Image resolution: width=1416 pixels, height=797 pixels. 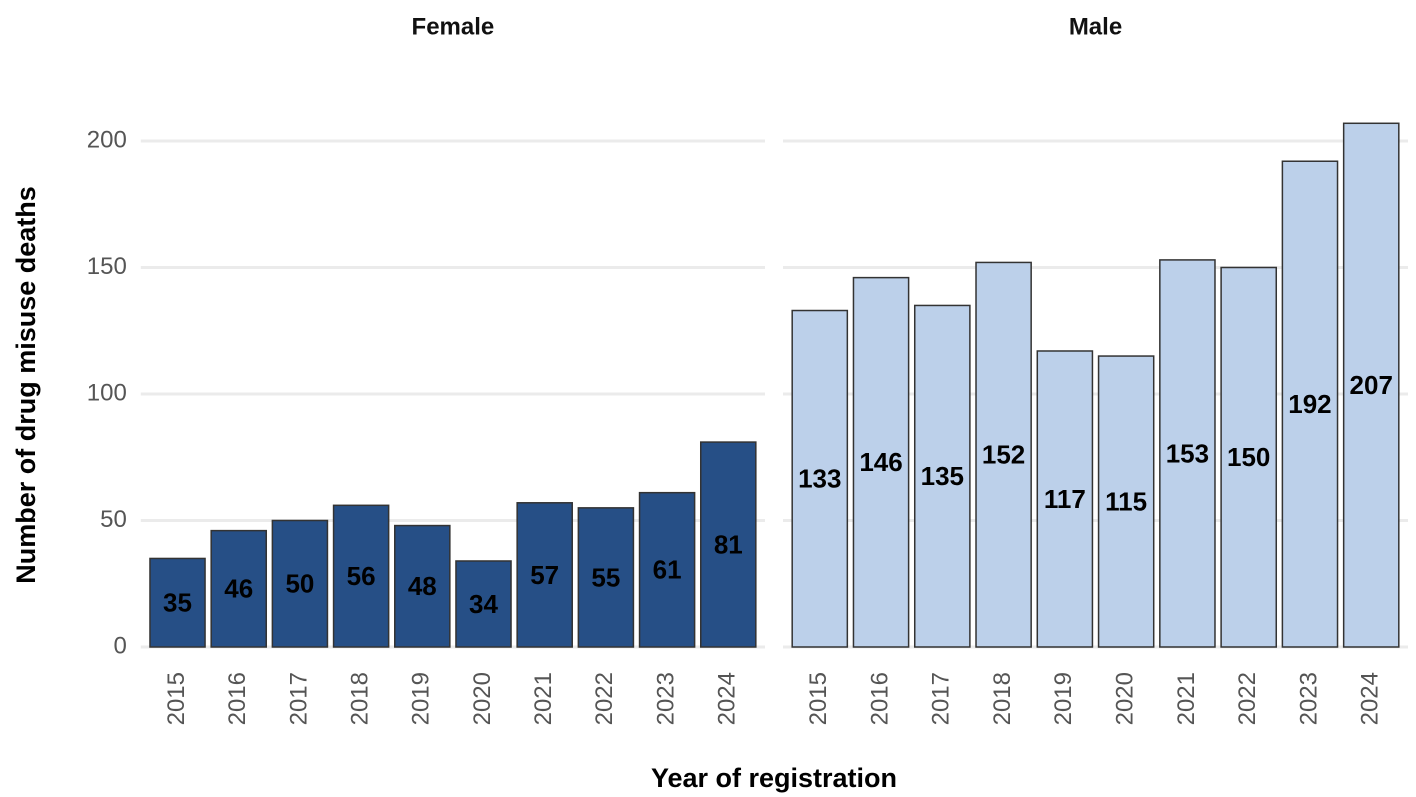 I want to click on panel-title: Female, so click(x=453, y=26).